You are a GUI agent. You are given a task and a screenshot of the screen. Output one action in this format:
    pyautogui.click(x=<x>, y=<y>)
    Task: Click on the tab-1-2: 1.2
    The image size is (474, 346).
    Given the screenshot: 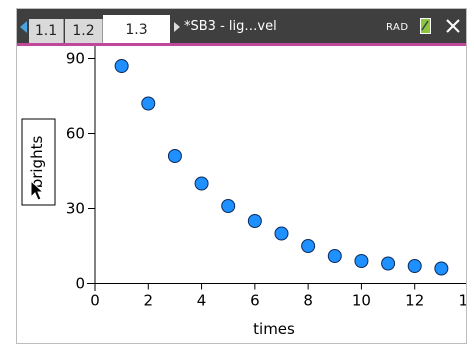 What is the action you would take?
    pyautogui.click(x=84, y=31)
    